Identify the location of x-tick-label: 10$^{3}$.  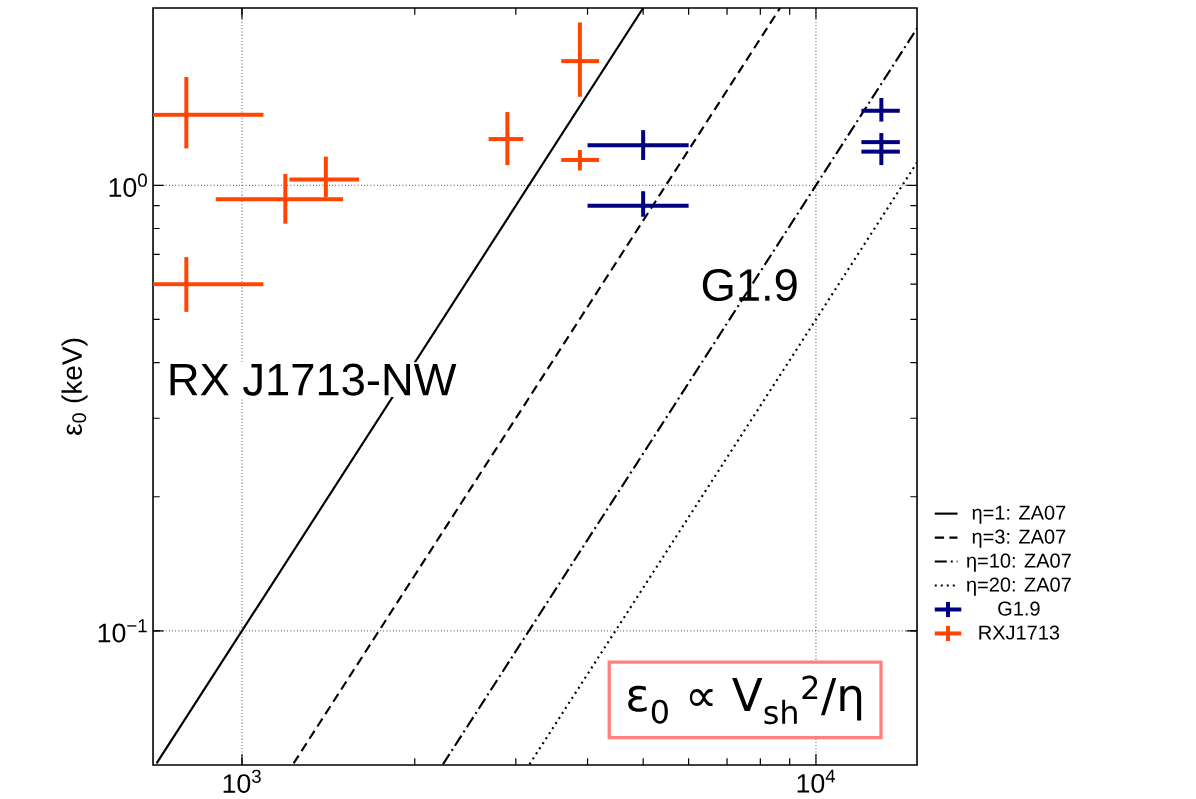
(242, 781).